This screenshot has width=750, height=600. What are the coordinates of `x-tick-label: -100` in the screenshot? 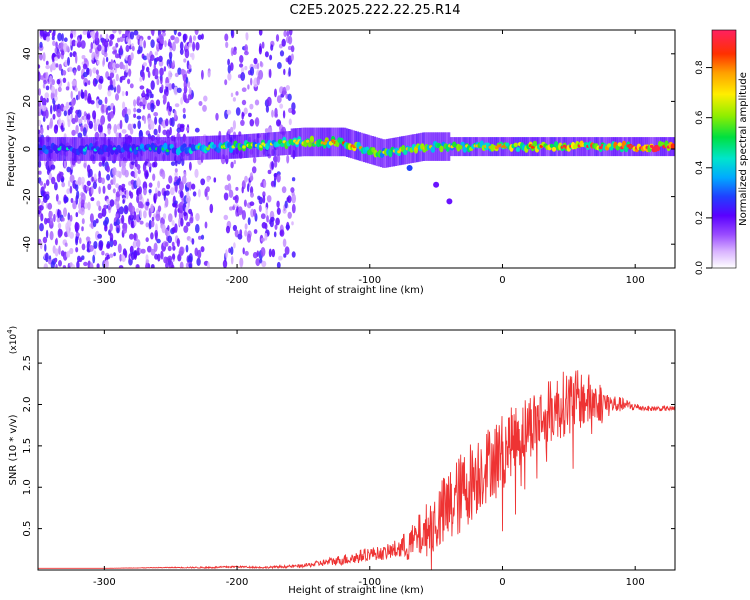 It's located at (369, 280).